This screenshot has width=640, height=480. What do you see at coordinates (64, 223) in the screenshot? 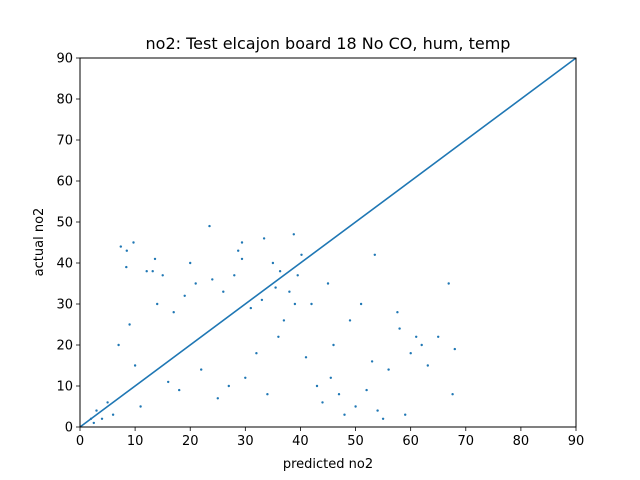
I see `y-tick-label: 50` at bounding box center [64, 223].